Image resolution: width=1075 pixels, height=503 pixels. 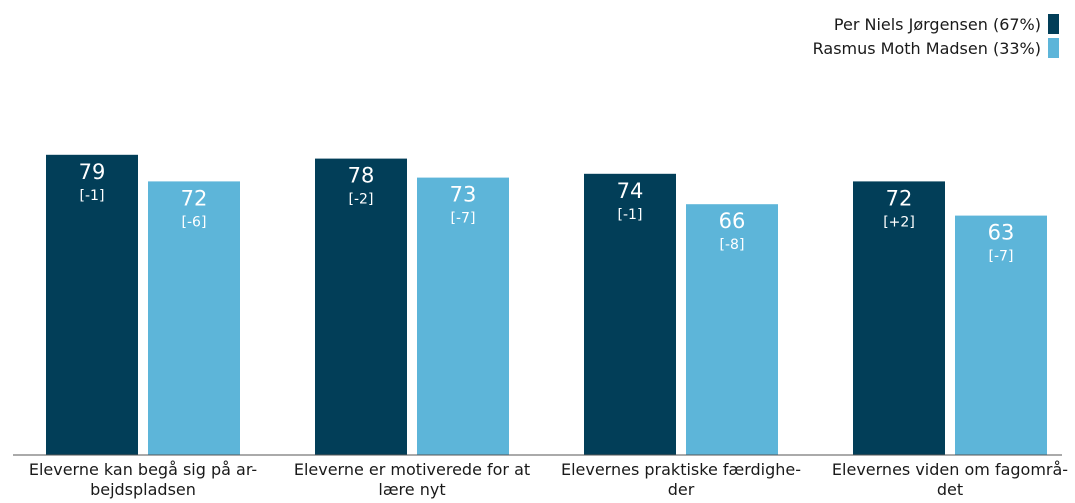 I want to click on legend-item-series-1: Per Niels Jørgensen (67%), so click(x=936, y=24).